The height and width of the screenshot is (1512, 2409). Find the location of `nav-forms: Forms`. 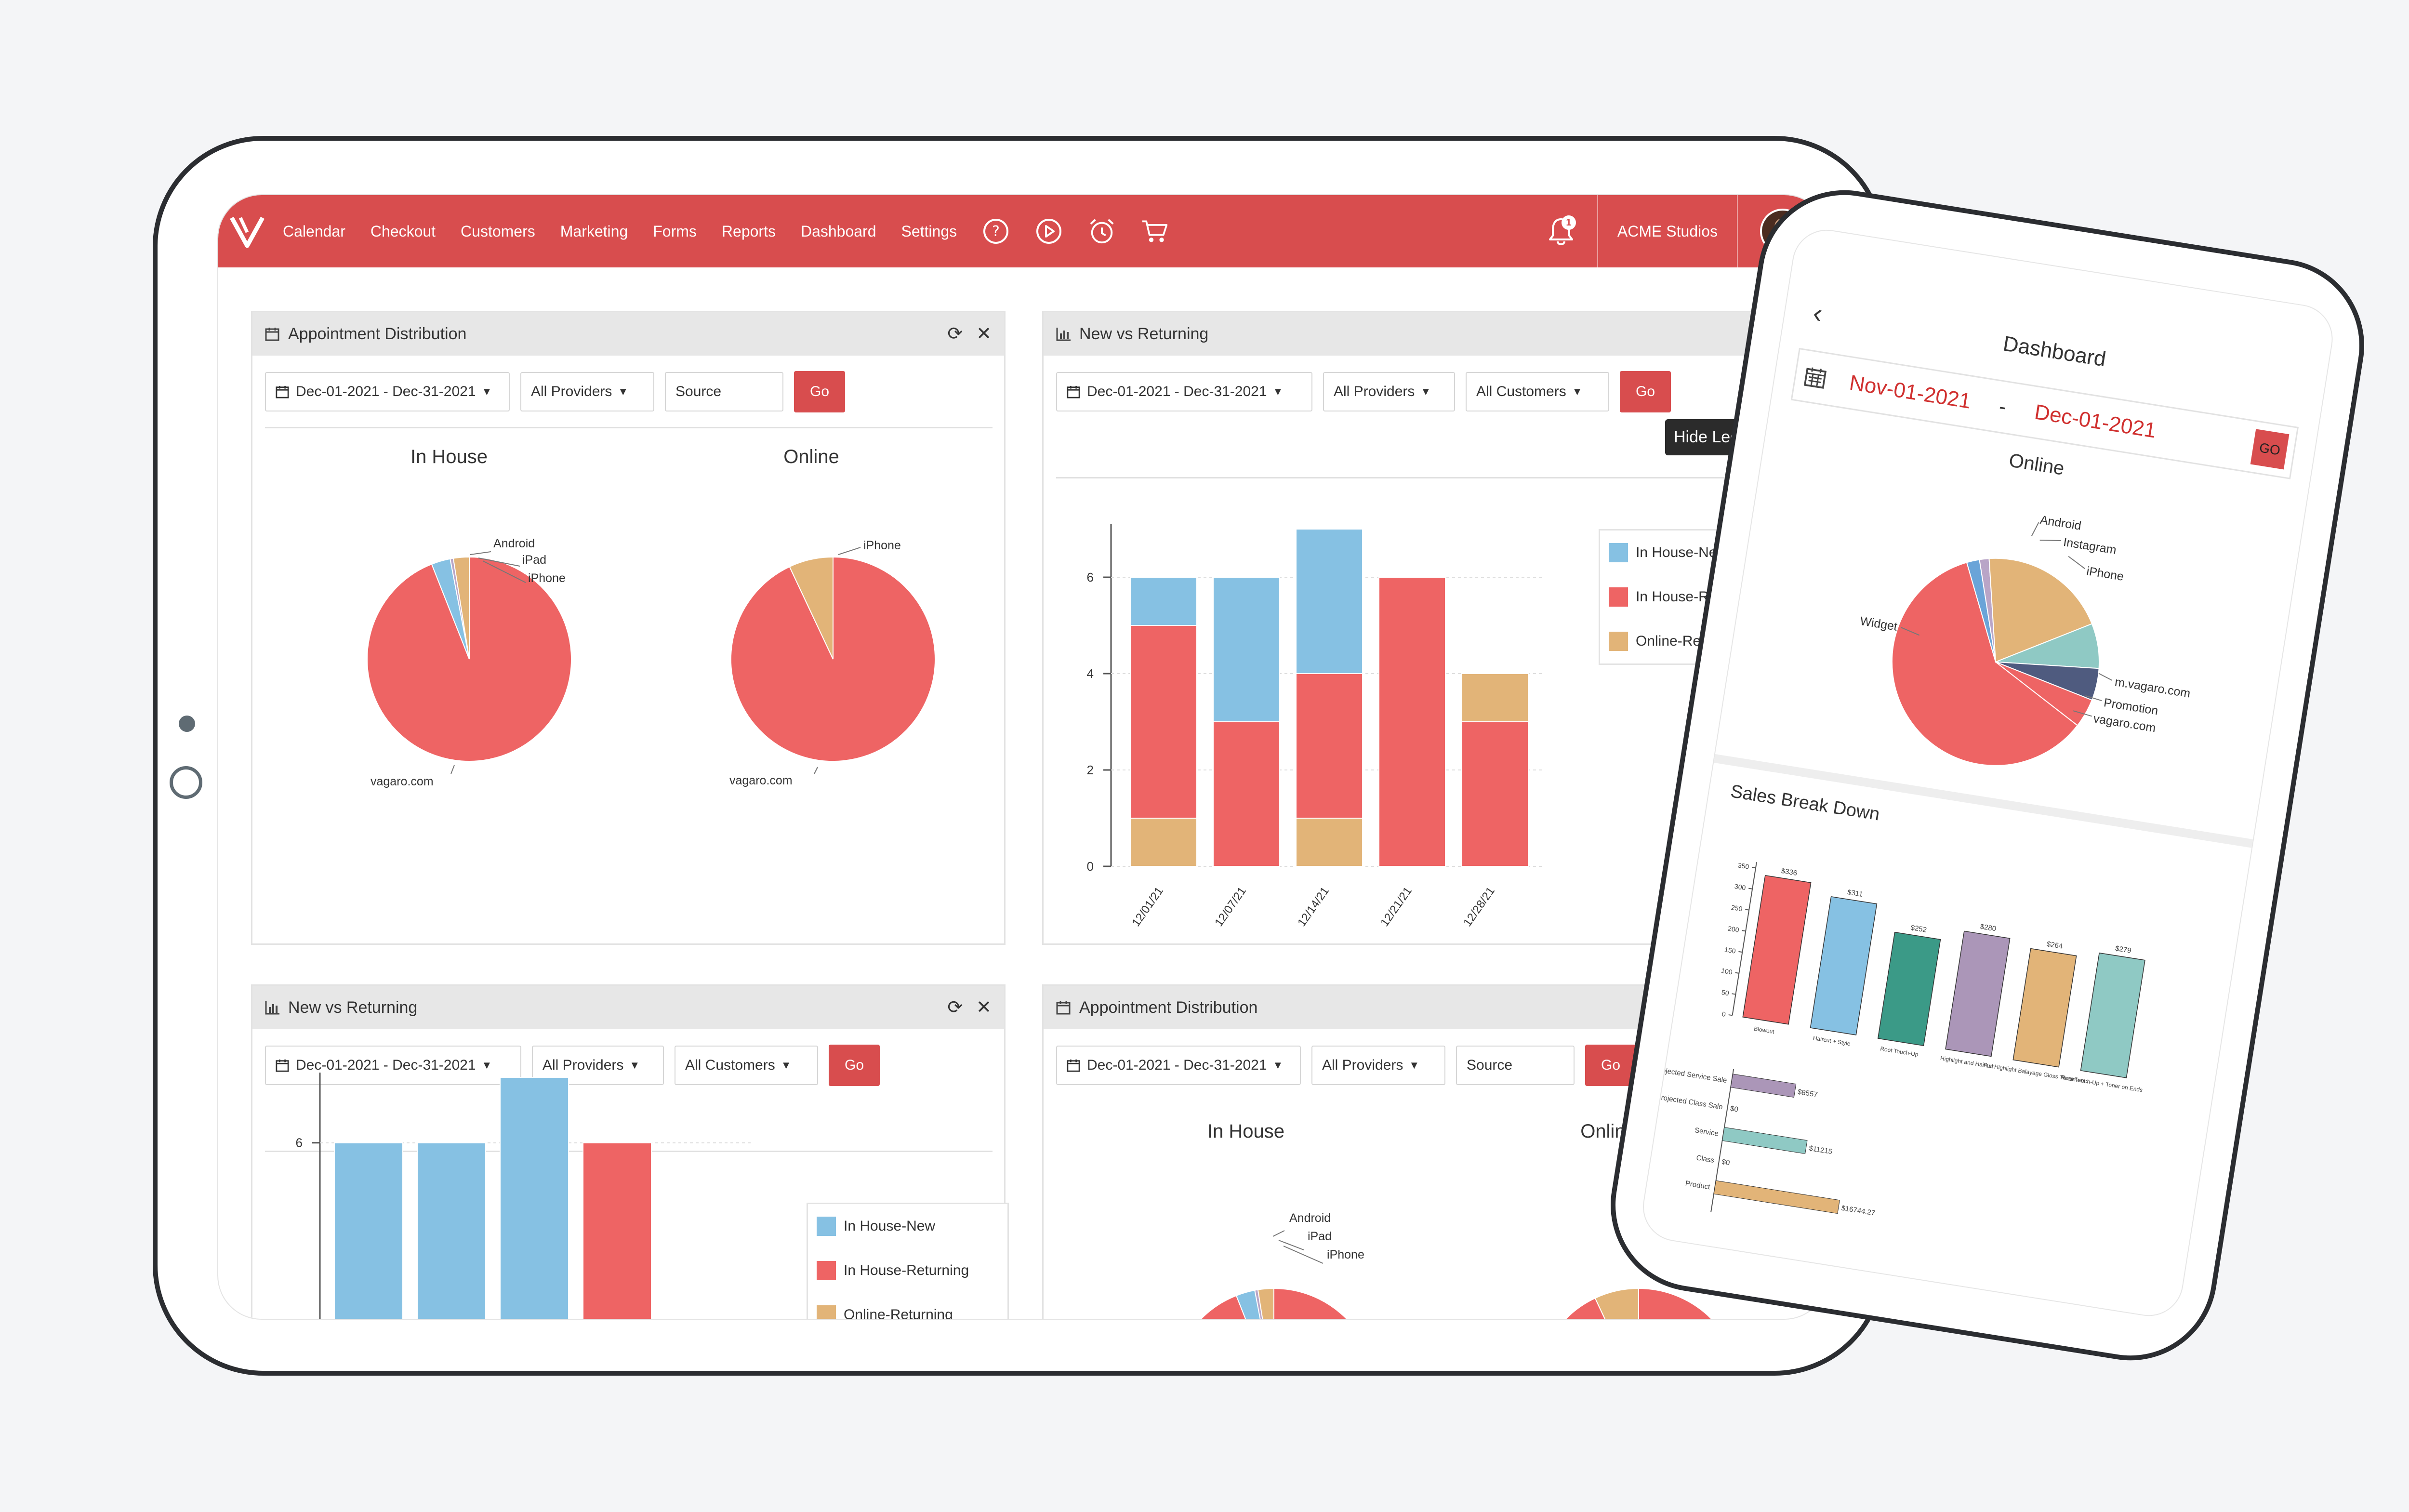

nav-forms: Forms is located at coordinates (675, 231).